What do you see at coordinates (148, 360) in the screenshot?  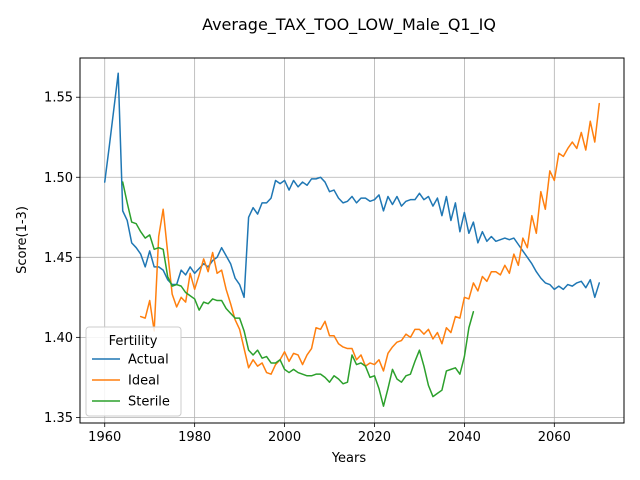 I see `legend-label-actual: Actual` at bounding box center [148, 360].